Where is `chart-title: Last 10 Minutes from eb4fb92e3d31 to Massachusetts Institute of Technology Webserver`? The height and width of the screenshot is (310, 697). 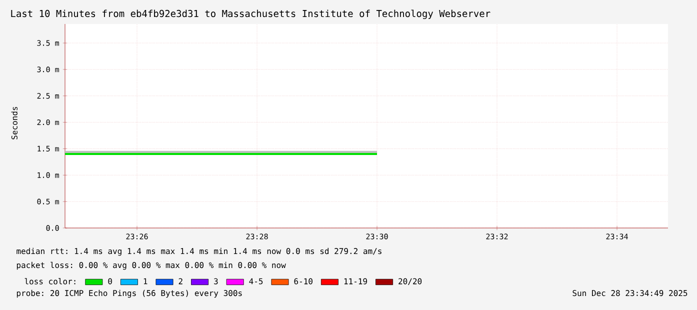 chart-title: Last 10 Minutes from eb4fb92e3d31 to Massachusetts Institute of Technology Webserver is located at coordinates (250, 15).